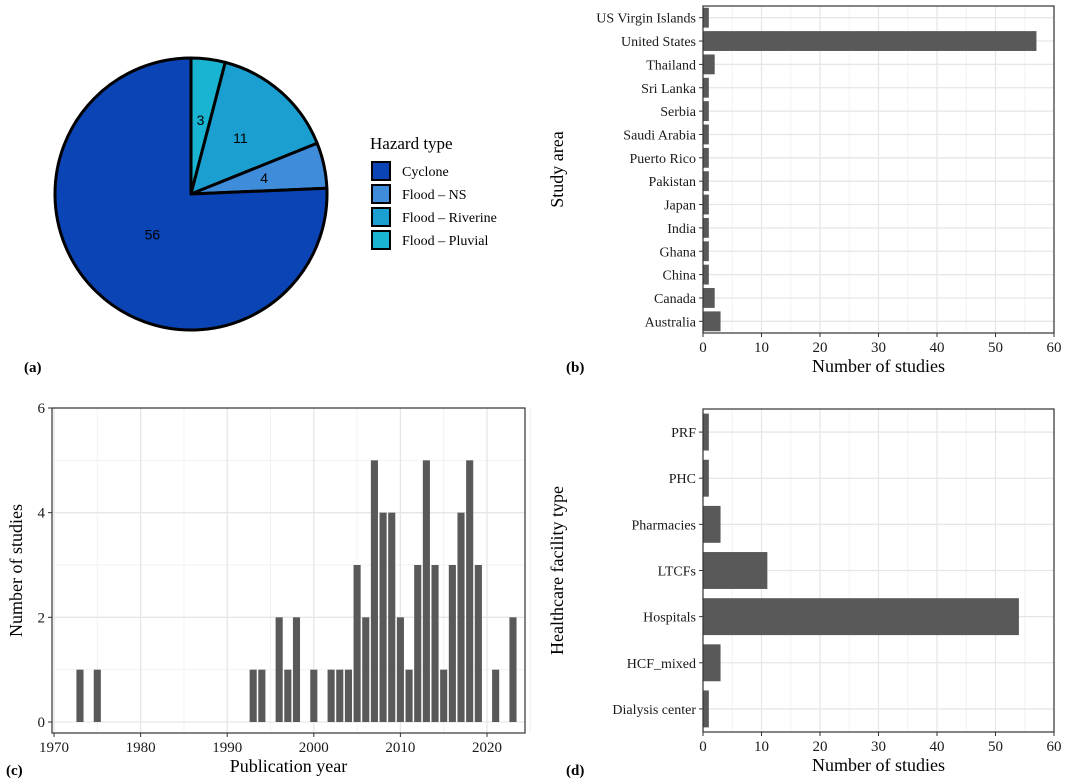 This screenshot has height=779, width=1069. Describe the element at coordinates (682, 229) in the screenshot. I see `y-tick-label: India` at that location.